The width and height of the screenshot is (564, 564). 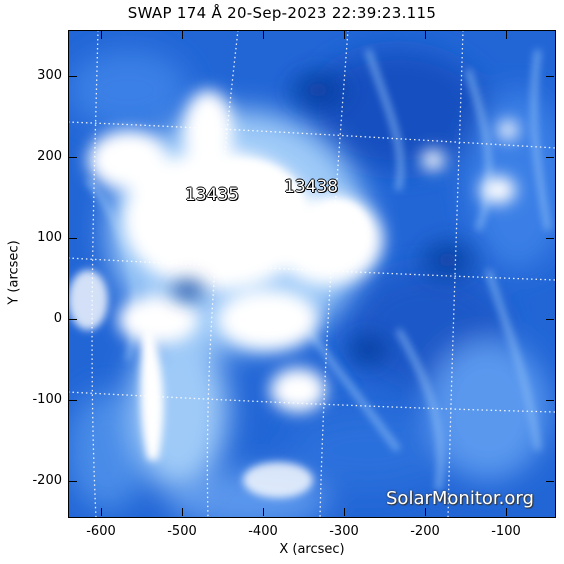 What do you see at coordinates (311, 187) in the screenshot?
I see `active-region-label: 13438` at bounding box center [311, 187].